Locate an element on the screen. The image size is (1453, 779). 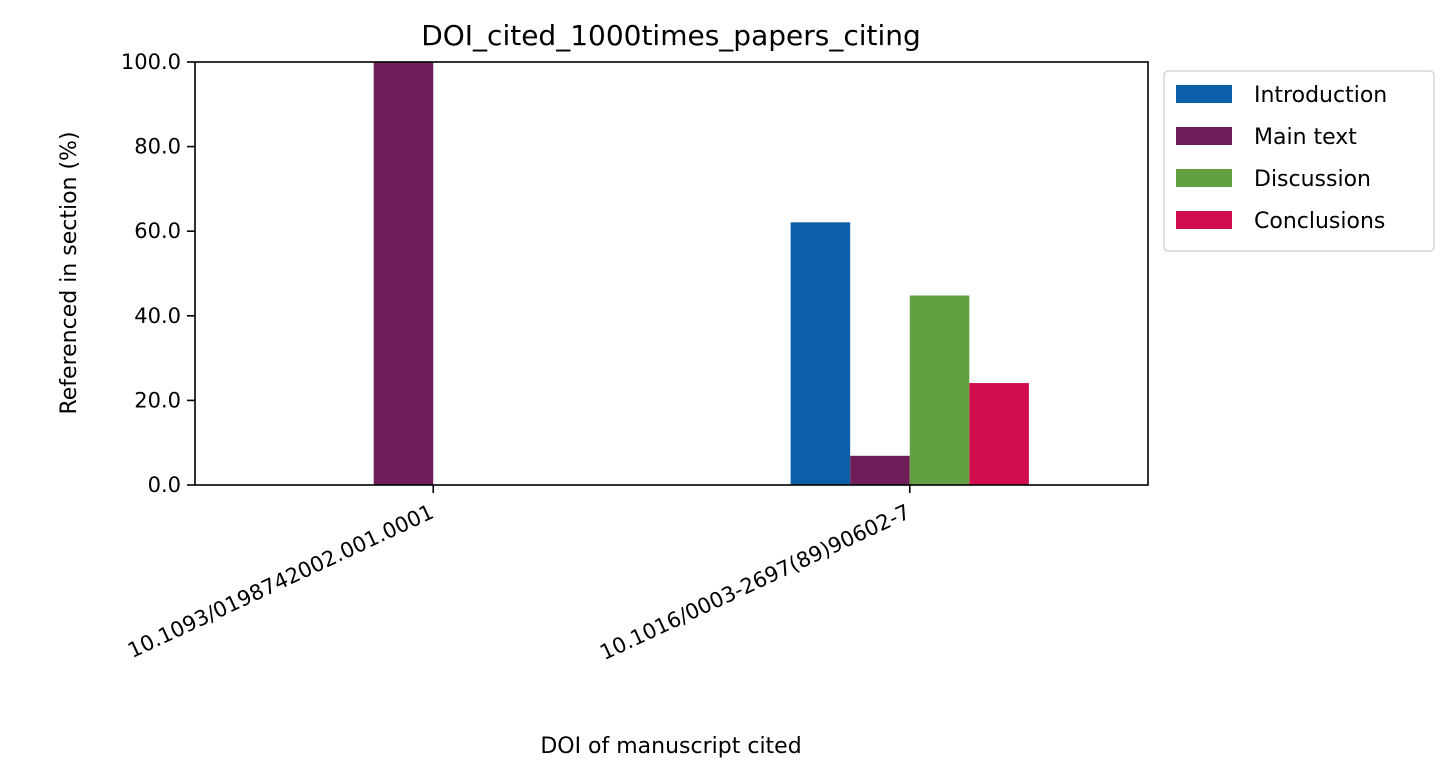
y-tick-label: 60.0 is located at coordinates (157, 231).